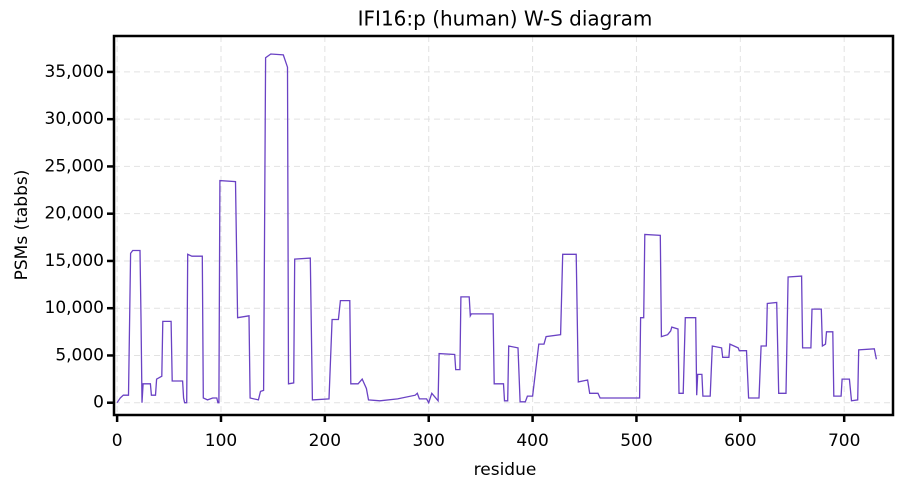 This screenshot has width=901, height=492. What do you see at coordinates (505, 19) in the screenshot?
I see `chart-title: IFI16:p (human) W-S diagram` at bounding box center [505, 19].